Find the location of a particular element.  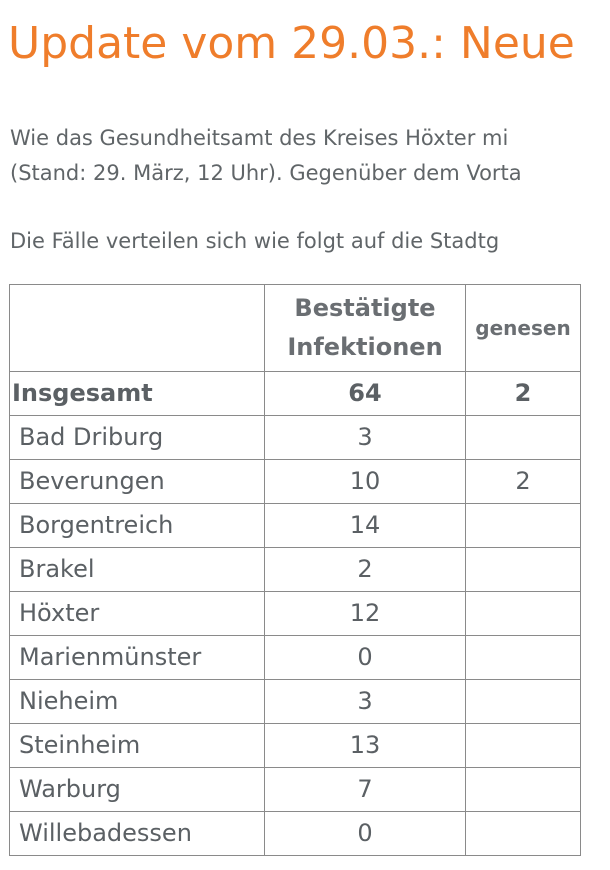

region-name: Bad Driburg is located at coordinates (137, 437).